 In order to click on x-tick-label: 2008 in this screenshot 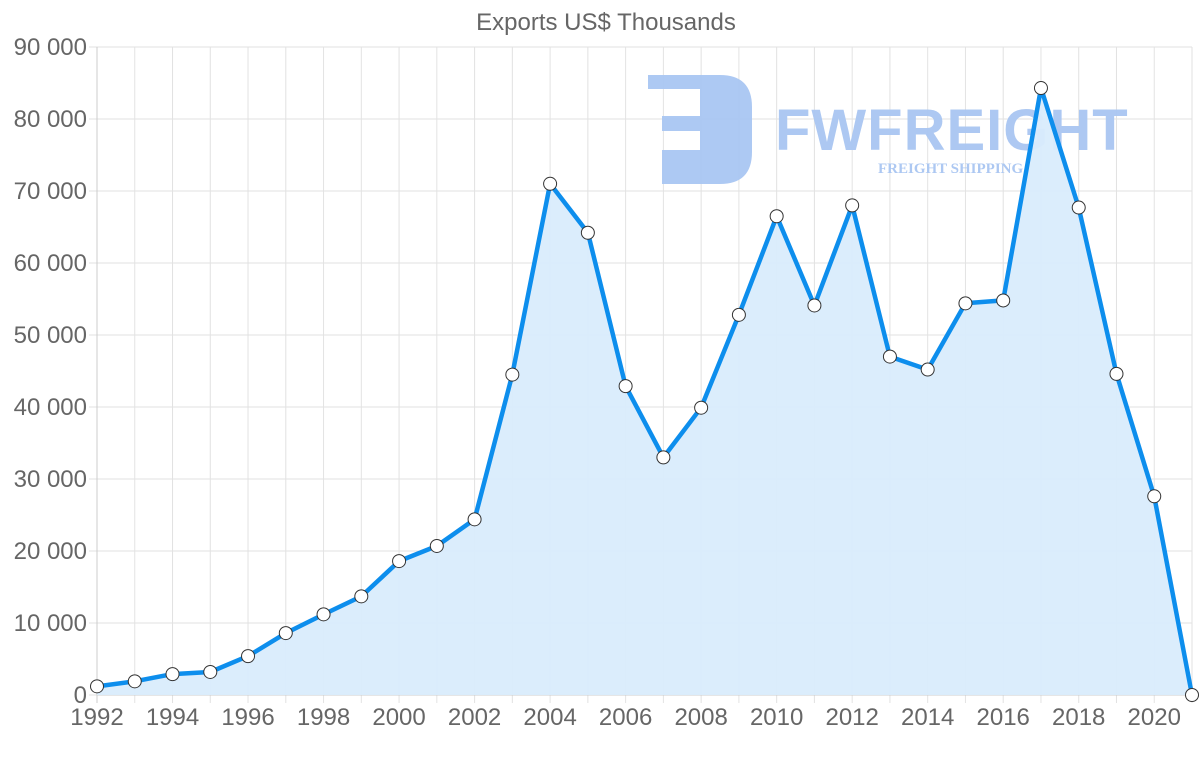, I will do `click(700, 717)`.